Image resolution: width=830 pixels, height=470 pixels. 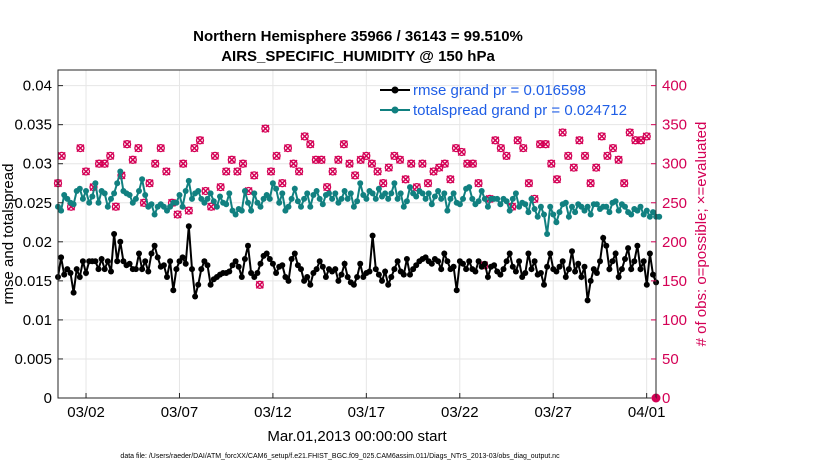 What do you see at coordinates (395, 90) in the screenshot?
I see `legend-rmse-marker` at bounding box center [395, 90].